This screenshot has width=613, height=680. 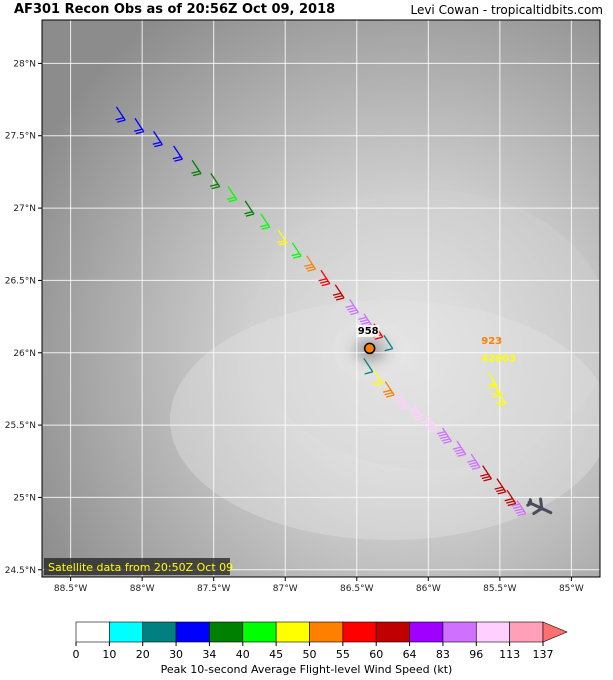 I want to click on buoy-pressure-label: 923, so click(x=491, y=341).